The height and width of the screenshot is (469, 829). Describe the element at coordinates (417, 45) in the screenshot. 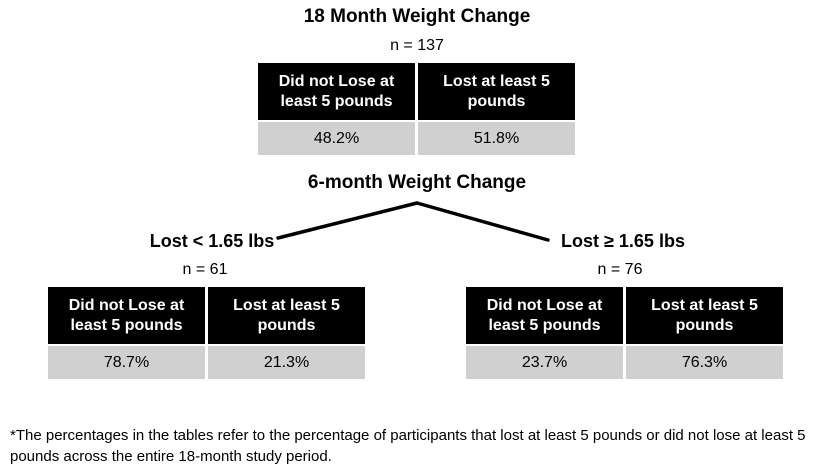

I see `top-n-count: n = 137` at that location.